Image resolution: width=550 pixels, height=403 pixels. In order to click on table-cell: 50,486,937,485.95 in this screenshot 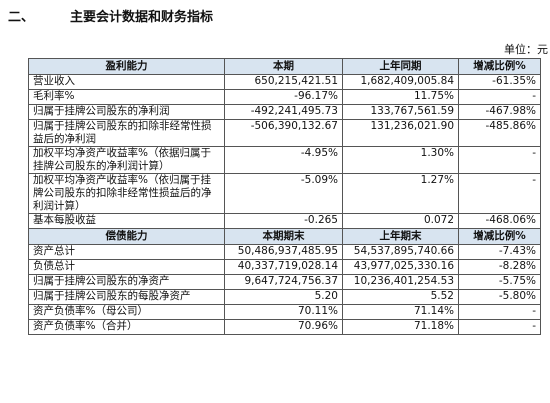, I will do `click(283, 252)`.